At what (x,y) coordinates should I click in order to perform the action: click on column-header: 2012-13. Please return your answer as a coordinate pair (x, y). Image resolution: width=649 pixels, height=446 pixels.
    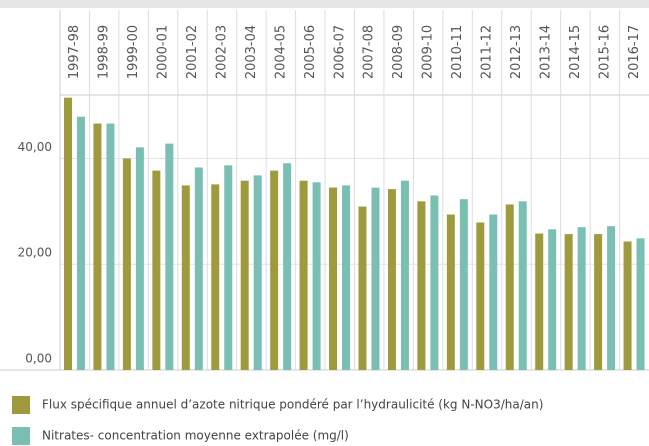
    Looking at the image, I should click on (516, 52).